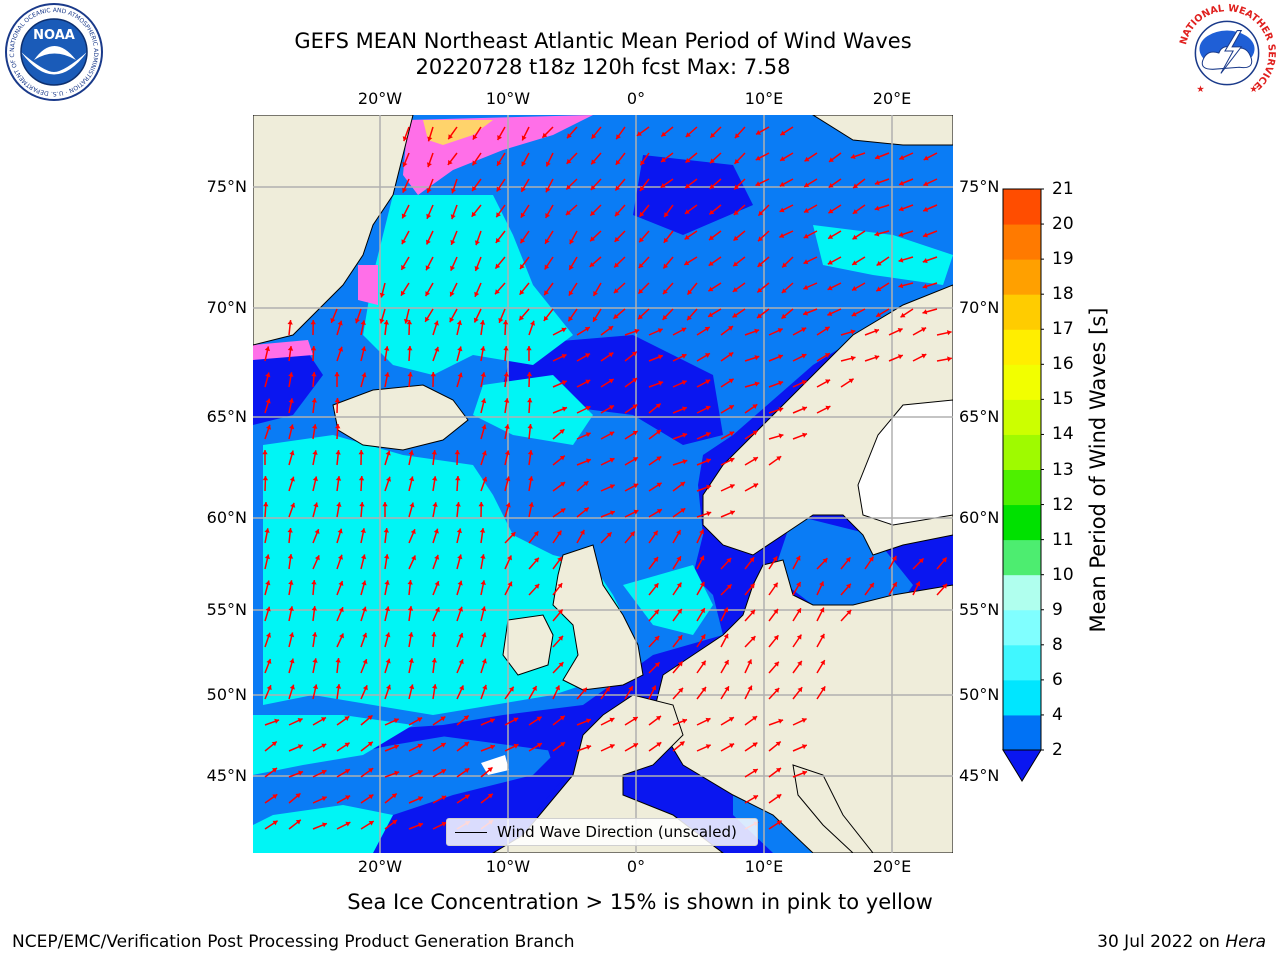  I want to click on colorbar-extend-arrow, so click(1022, 765).